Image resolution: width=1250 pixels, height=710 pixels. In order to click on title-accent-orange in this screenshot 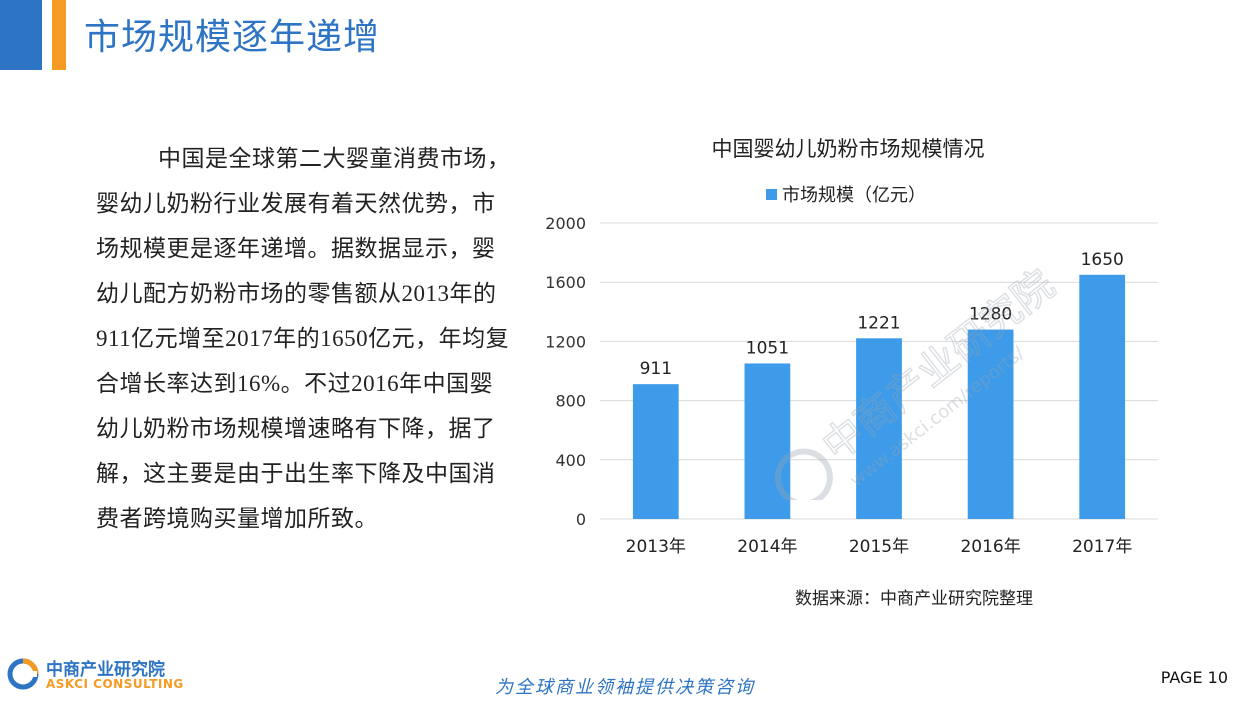, I will do `click(59, 35)`.